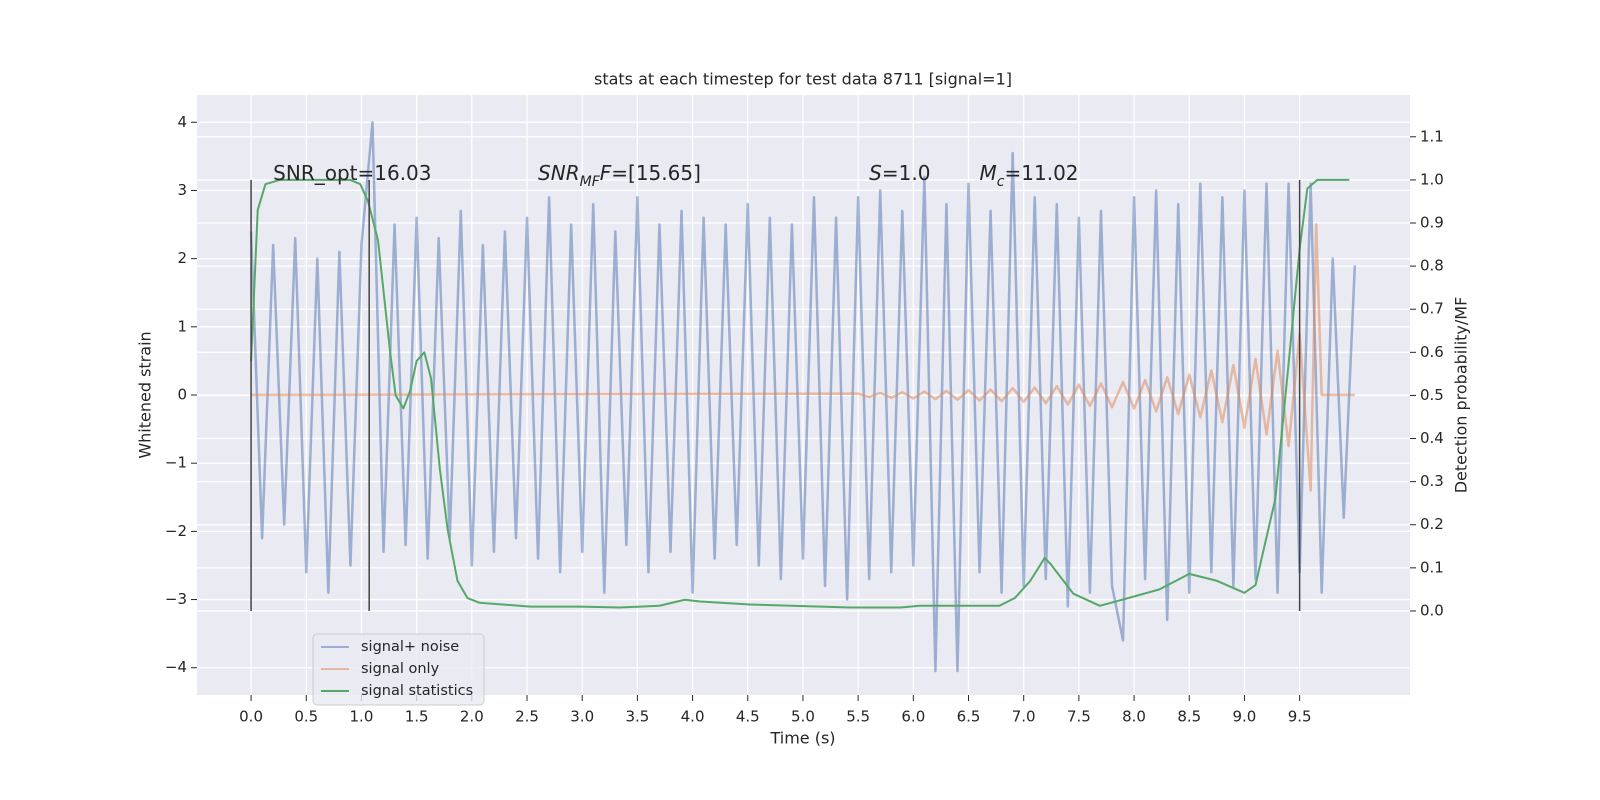 The height and width of the screenshot is (800, 1600). I want to click on x-tick-label: 4.5, so click(748, 717).